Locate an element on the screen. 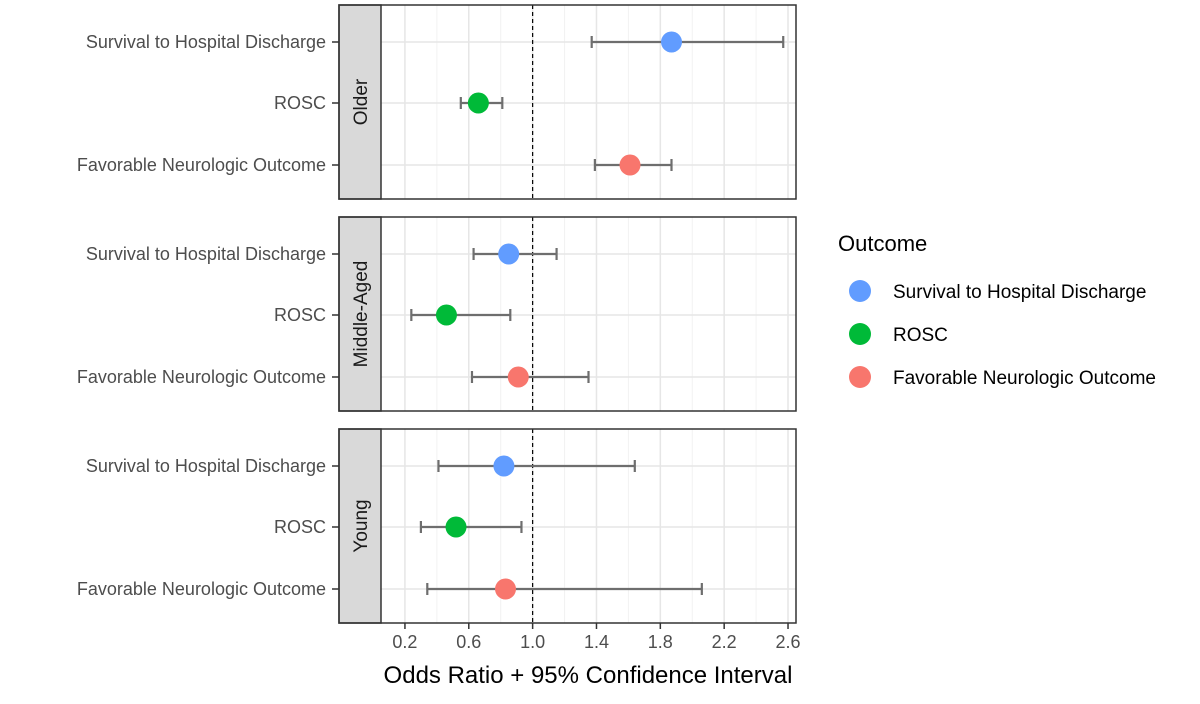 The height and width of the screenshot is (704, 1200). legend-item-favorable-neurologic-outcome: Favorable Neurologic Outcome is located at coordinates (1002, 377).